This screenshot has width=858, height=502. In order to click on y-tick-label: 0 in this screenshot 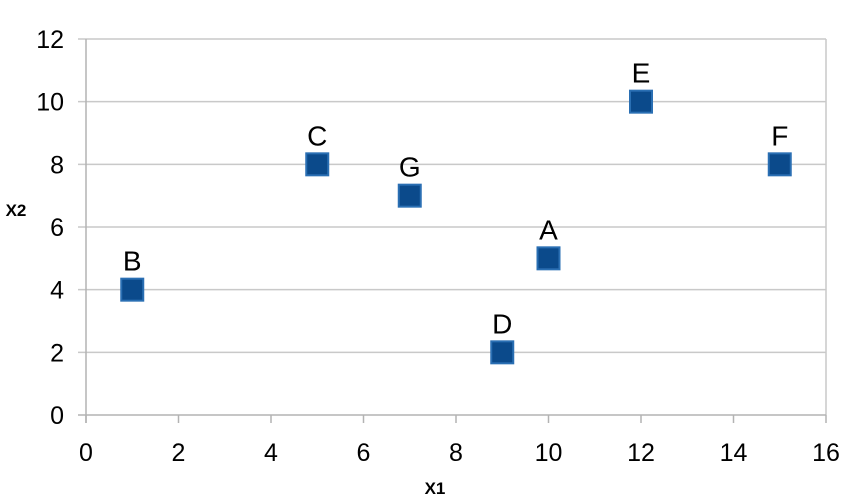, I will do `click(57, 416)`.